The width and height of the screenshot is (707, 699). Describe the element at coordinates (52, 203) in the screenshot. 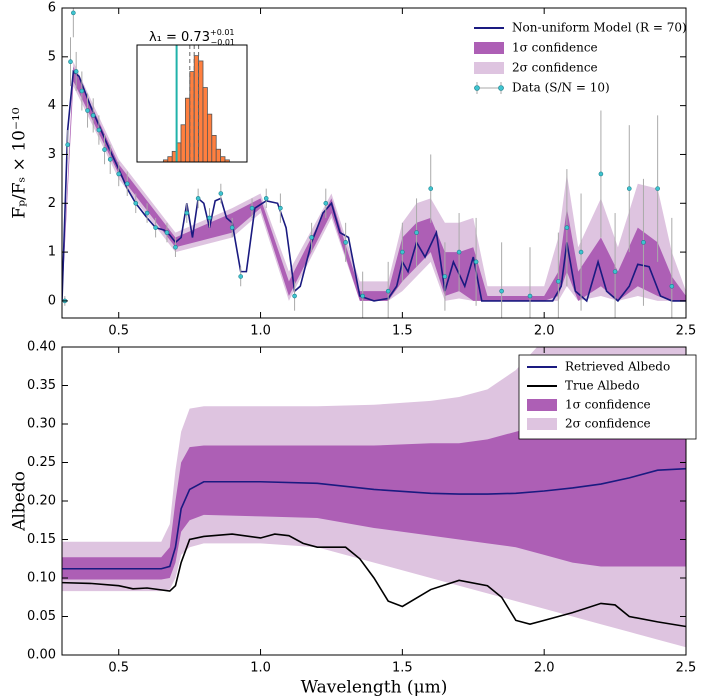

I see `y-tick-label: 2` at that location.